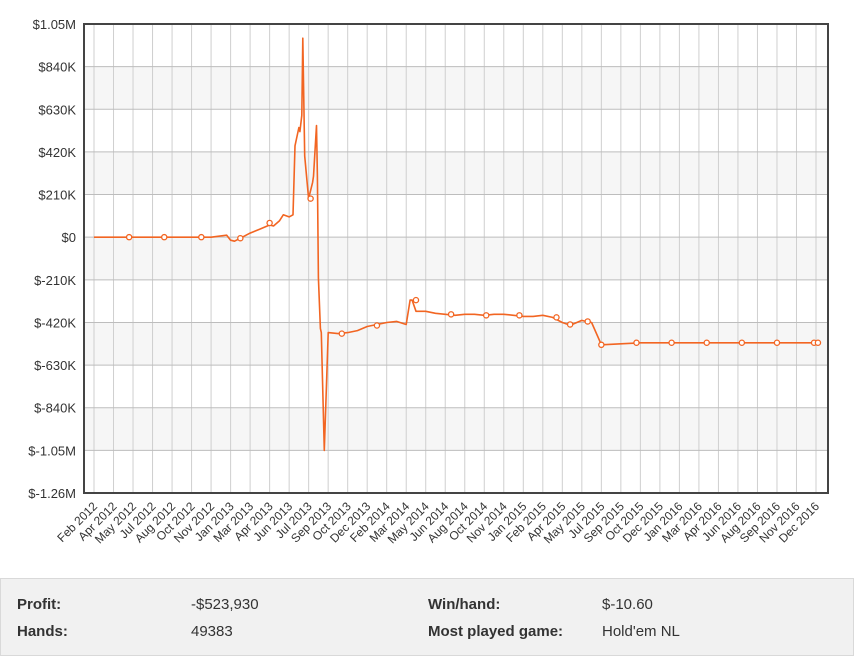  What do you see at coordinates (55, 280) in the screenshot?
I see `y-tick-label: $-210K` at bounding box center [55, 280].